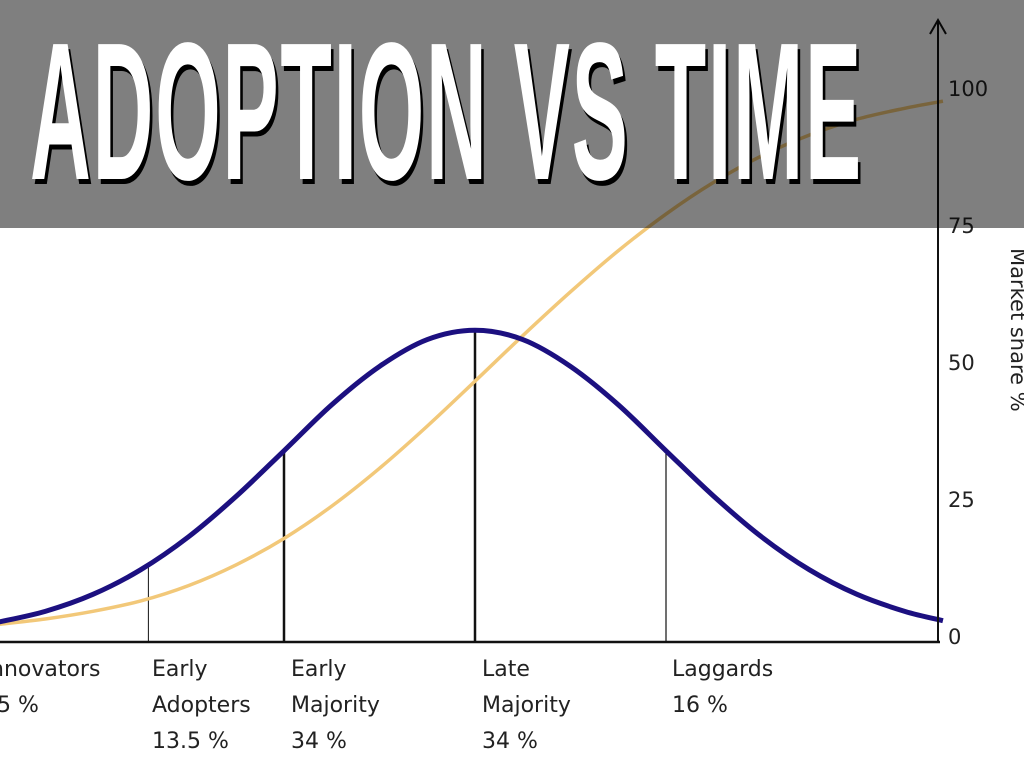 The width and height of the screenshot is (1024, 768). I want to click on label-innovators-name: nnovators, so click(50, 669).